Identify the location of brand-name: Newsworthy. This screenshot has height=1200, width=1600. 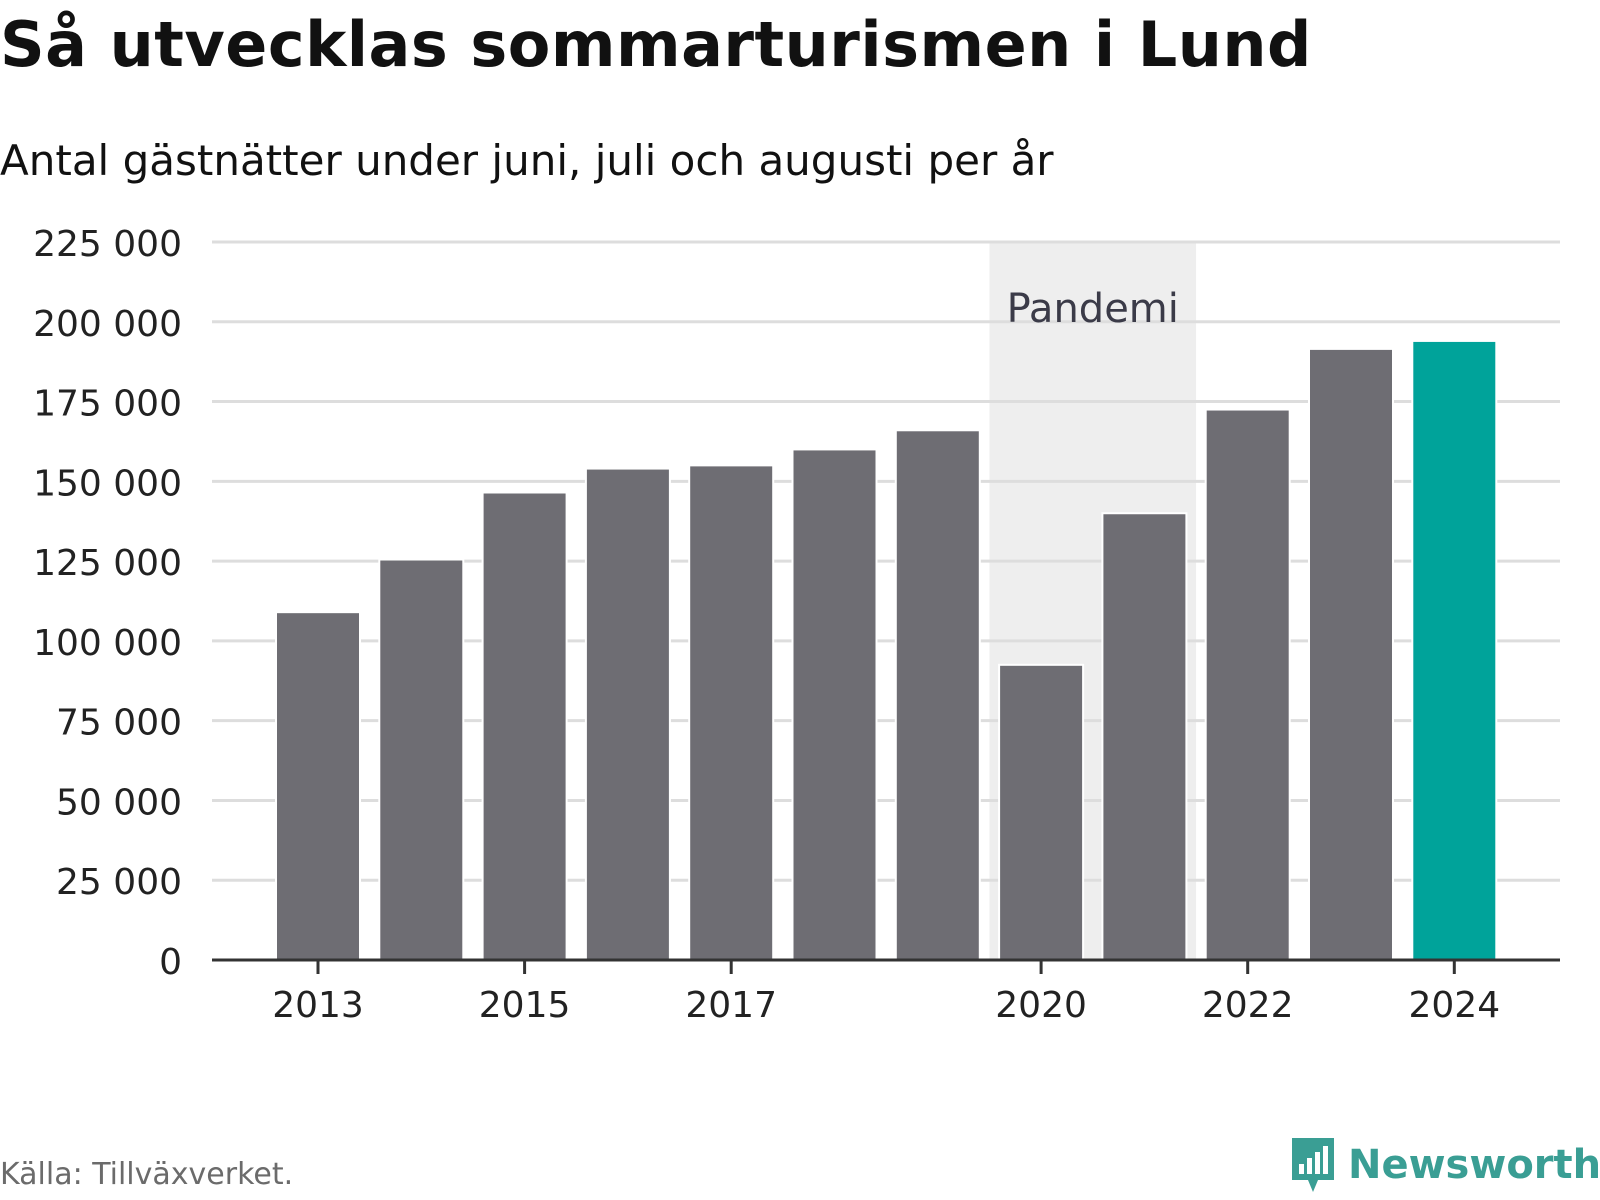
(1474, 1165).